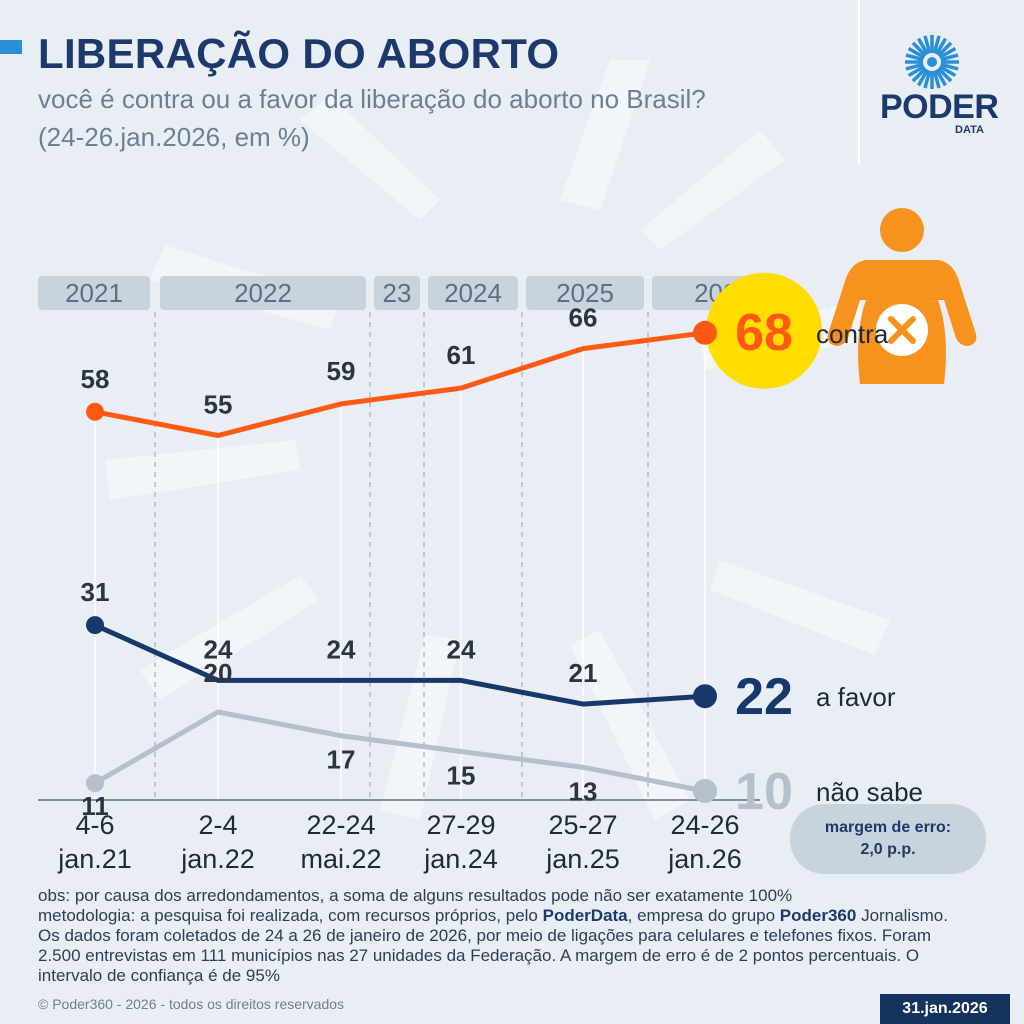 The width and height of the screenshot is (1024, 1024). I want to click on x-tick-label: jan.22, so click(217, 859).